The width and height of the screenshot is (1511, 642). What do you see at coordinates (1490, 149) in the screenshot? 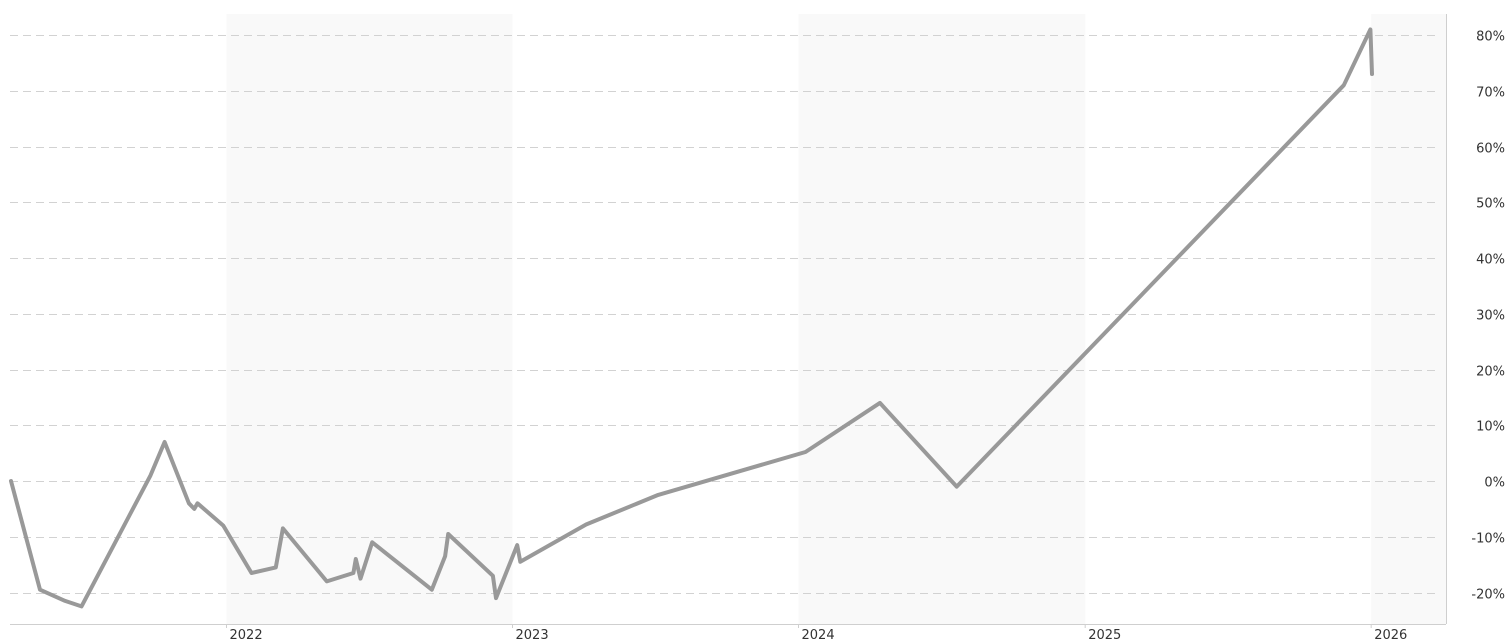
I see `y-tick-label: 60%` at bounding box center [1490, 149].